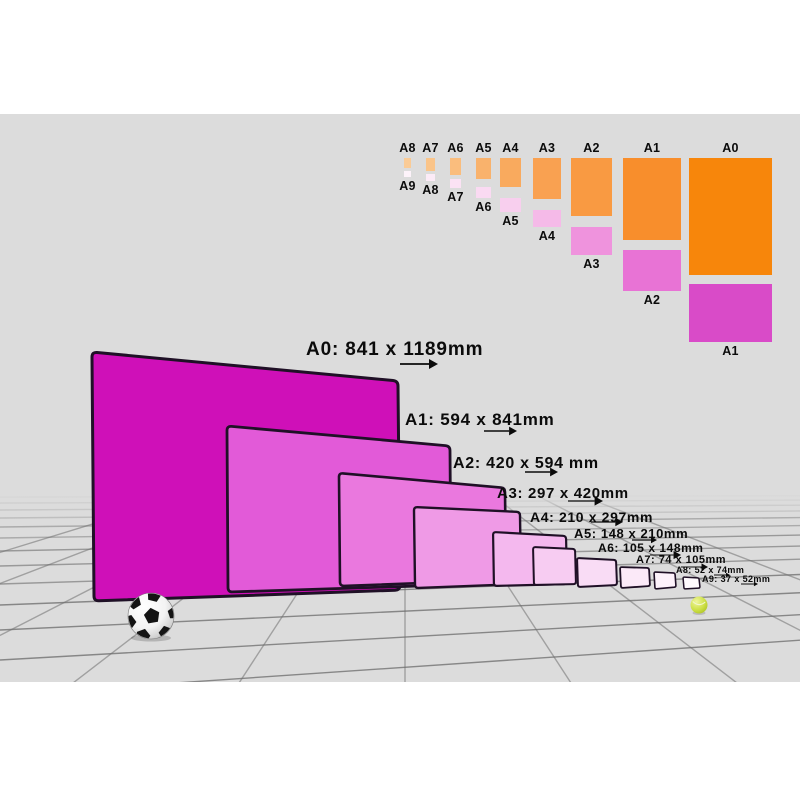 This screenshot has height=800, width=800. Describe the element at coordinates (483, 168) in the screenshot. I see `chart-portrait-rect-a5` at that location.